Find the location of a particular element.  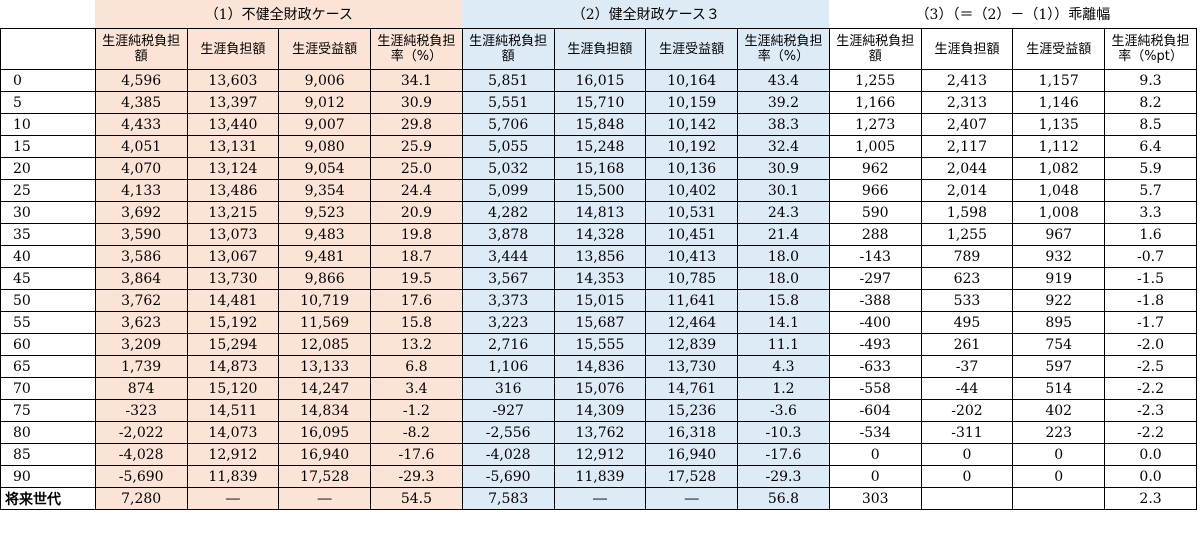

table-cell: 303 is located at coordinates (875, 498).